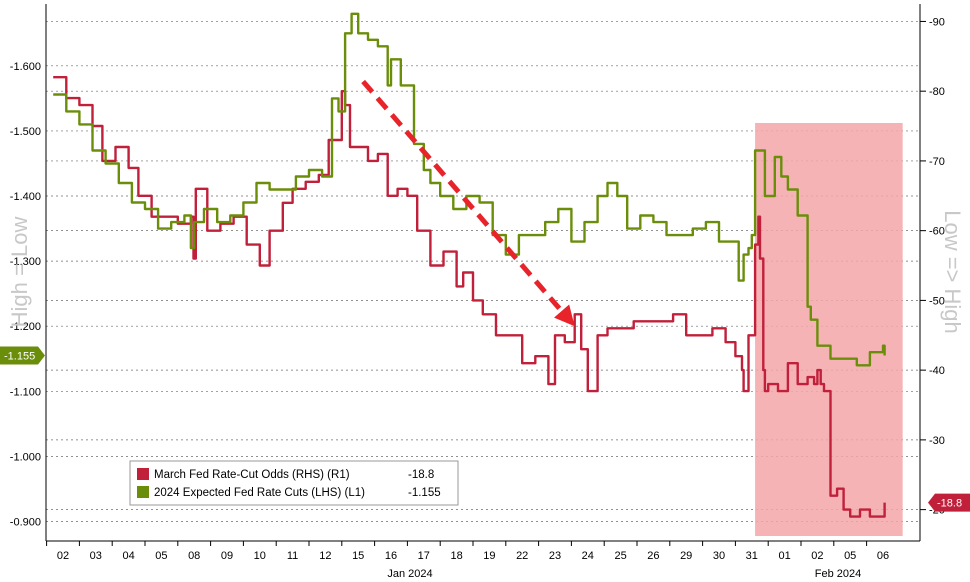 The width and height of the screenshot is (970, 582). Describe the element at coordinates (227, 556) in the screenshot. I see `x-tick-label: 09` at that location.